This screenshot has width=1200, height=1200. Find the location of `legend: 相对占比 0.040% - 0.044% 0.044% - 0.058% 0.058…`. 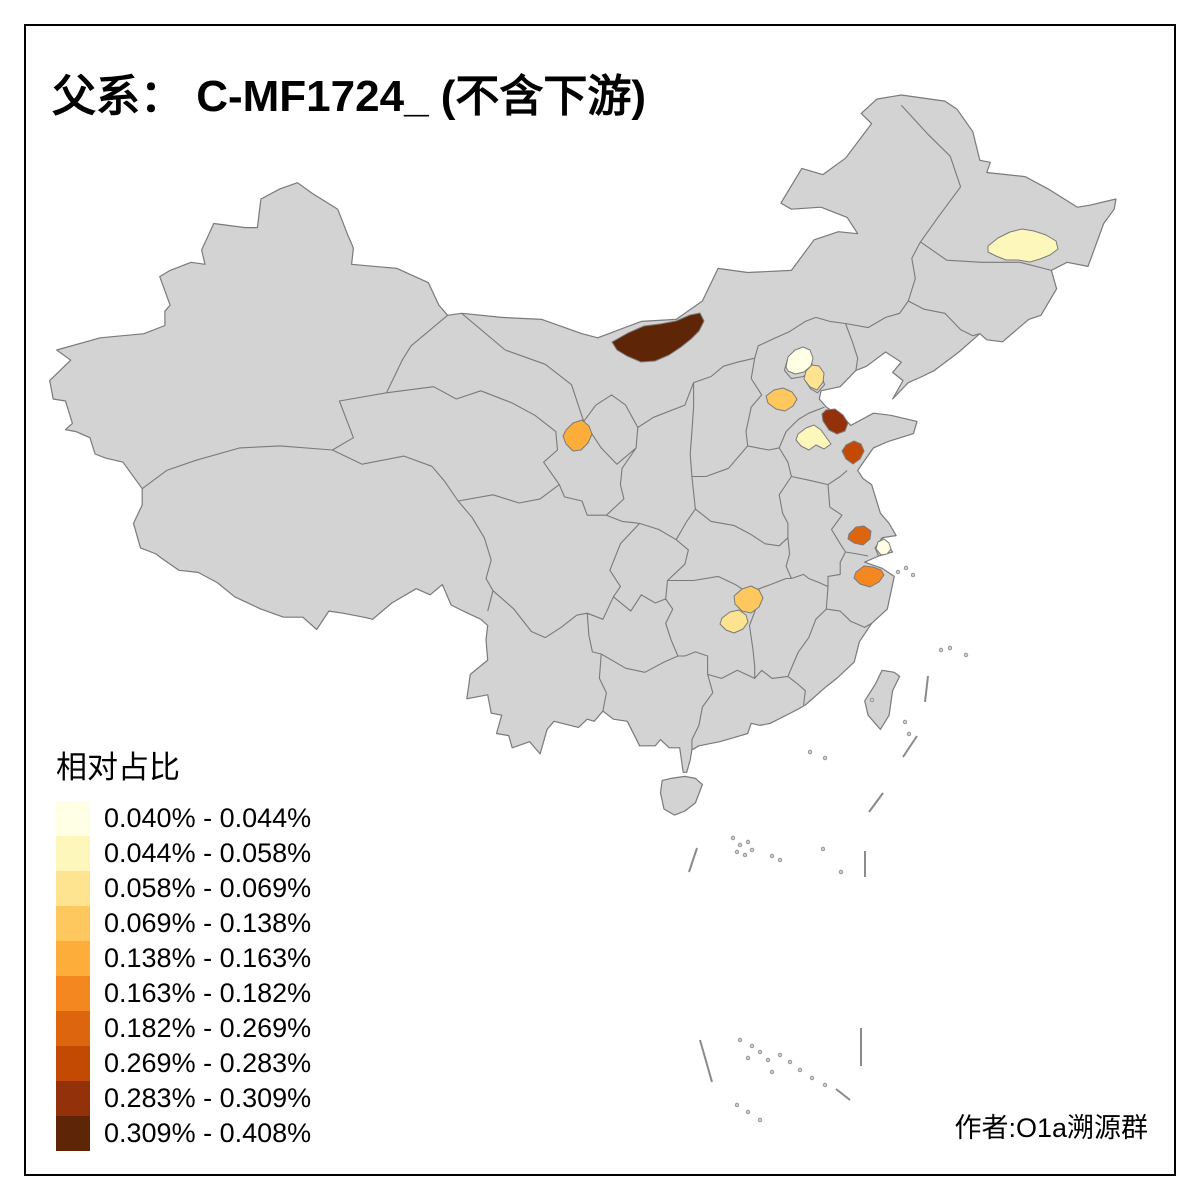

legend: 相对占比 0.040% - 0.044% 0.044% - 0.058% 0.058… is located at coordinates (183, 946).